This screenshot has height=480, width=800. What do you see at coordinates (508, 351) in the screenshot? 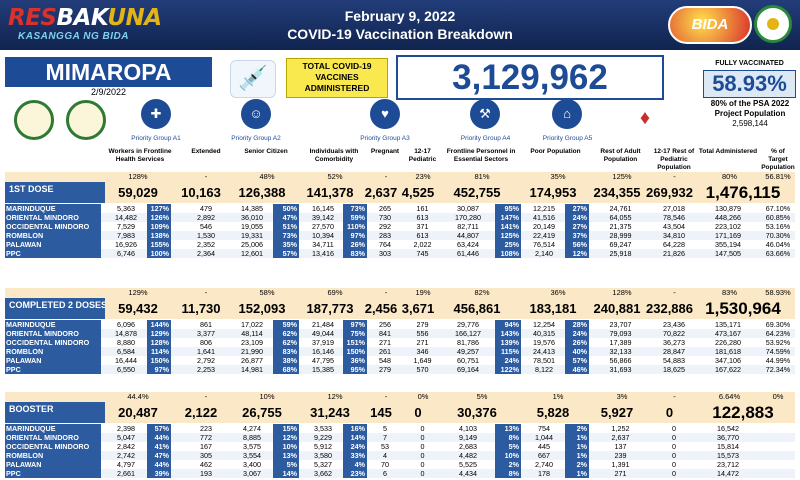
I see `province-percent: 115%` at bounding box center [508, 351].